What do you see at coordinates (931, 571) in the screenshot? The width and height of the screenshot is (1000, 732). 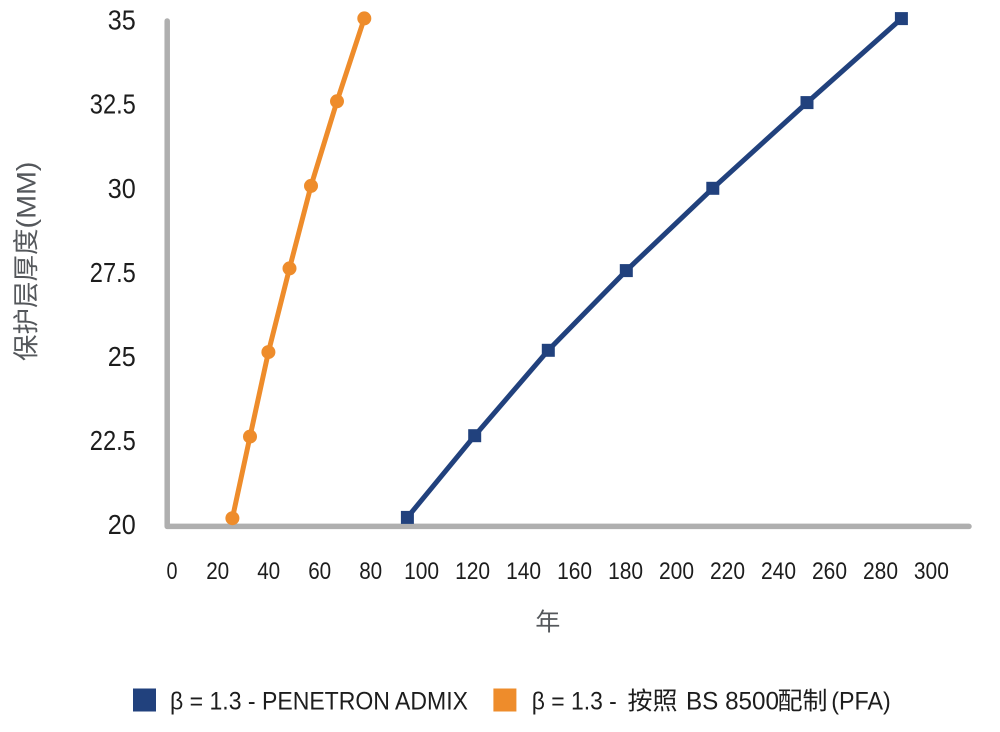 I see `svg-text: 300` at bounding box center [931, 571].